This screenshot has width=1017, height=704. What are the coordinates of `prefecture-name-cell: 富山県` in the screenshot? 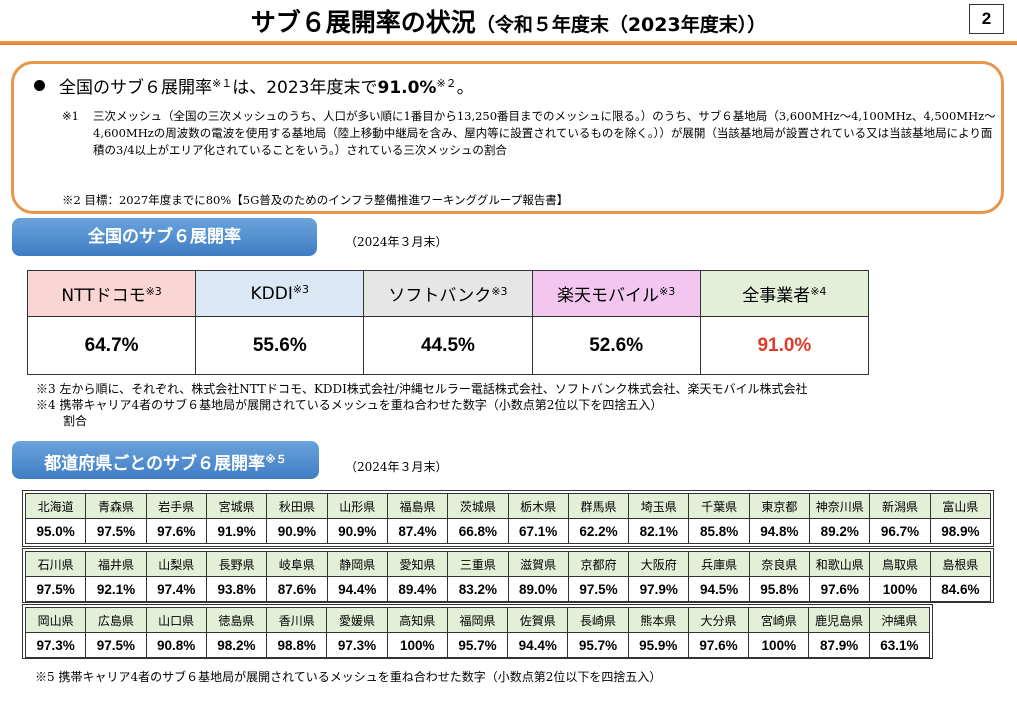 It's located at (960, 506).